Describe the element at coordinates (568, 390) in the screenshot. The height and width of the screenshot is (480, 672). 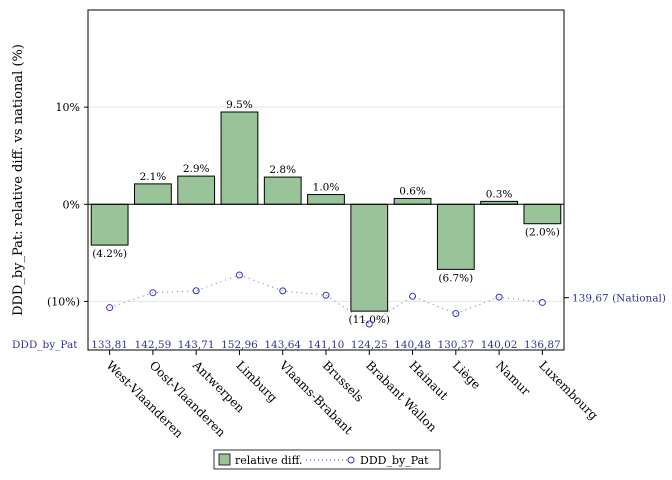
I see `x-tick-label-luxembourg: Luxembourg` at that location.